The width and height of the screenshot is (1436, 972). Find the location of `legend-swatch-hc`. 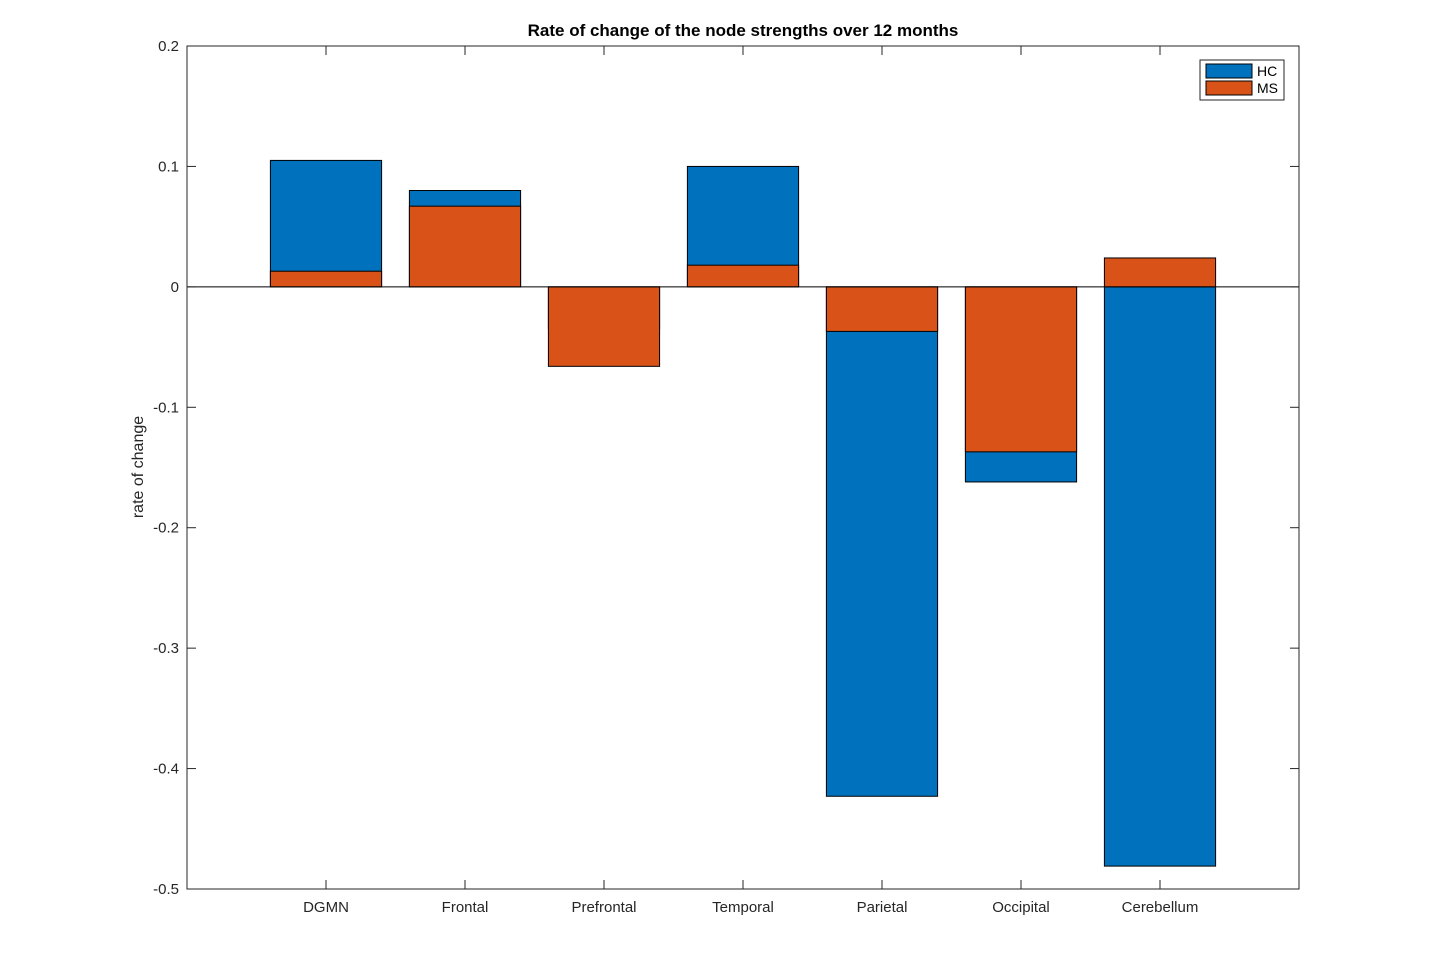

legend-swatch-hc is located at coordinates (1229, 71).